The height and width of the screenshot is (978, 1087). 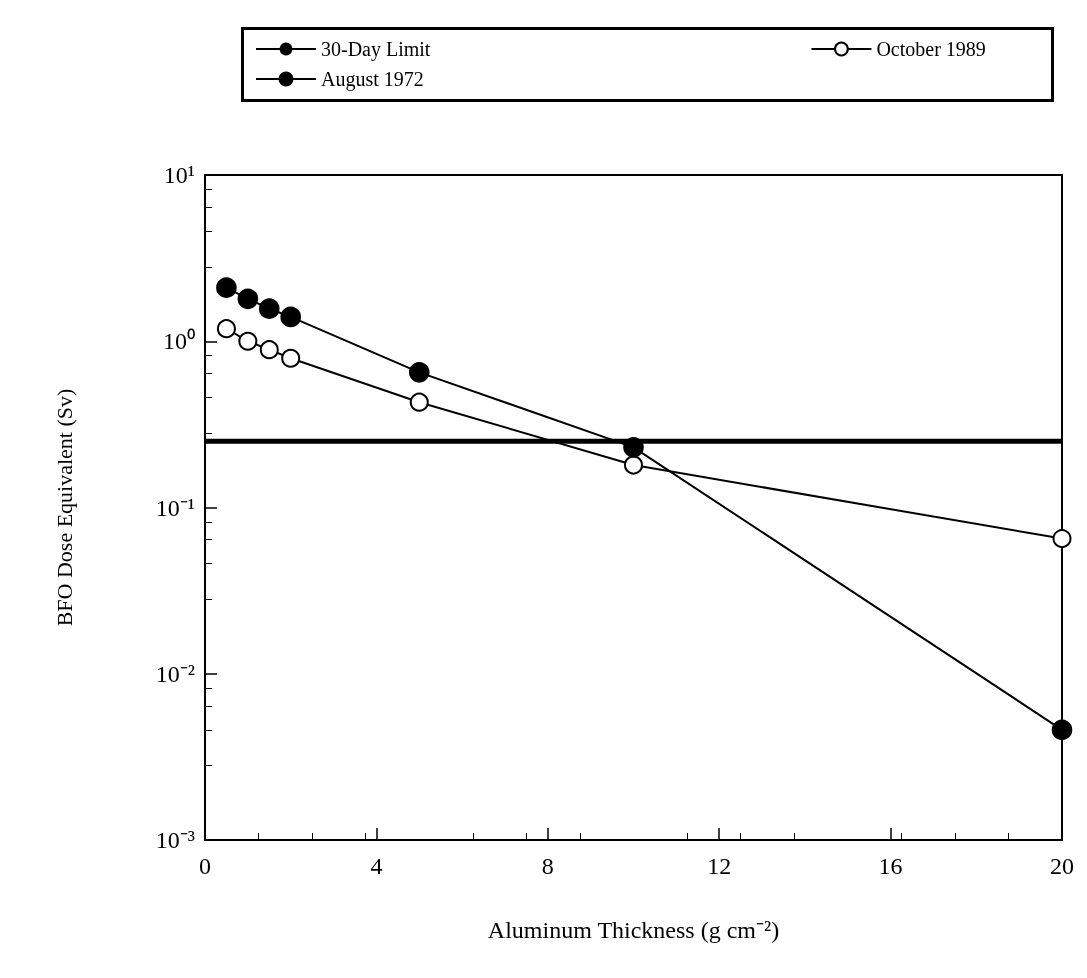 What do you see at coordinates (719, 866) in the screenshot?
I see `x-tick-label: 12` at bounding box center [719, 866].